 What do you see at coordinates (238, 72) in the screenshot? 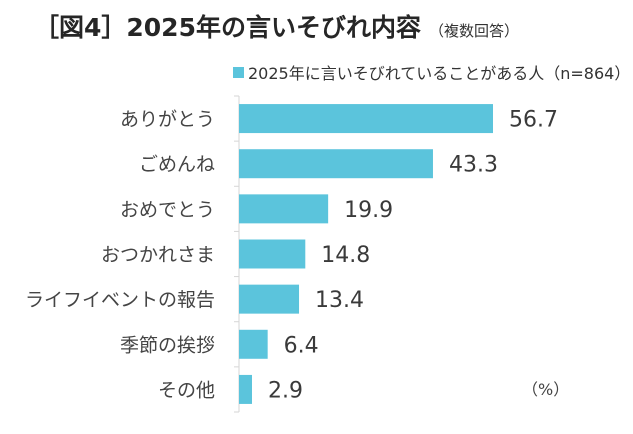
I see `legend-swatch` at bounding box center [238, 72].